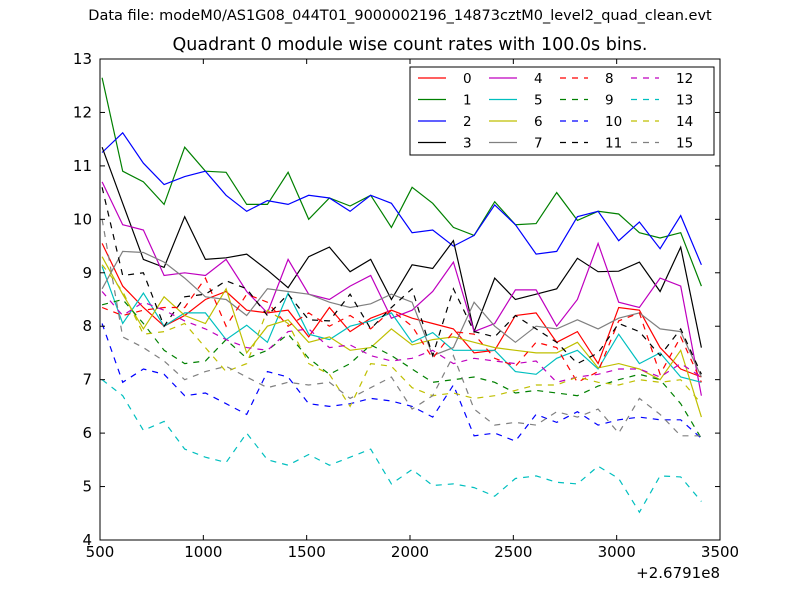  Describe the element at coordinates (87, 380) in the screenshot. I see `y-tick-label: 7` at that location.